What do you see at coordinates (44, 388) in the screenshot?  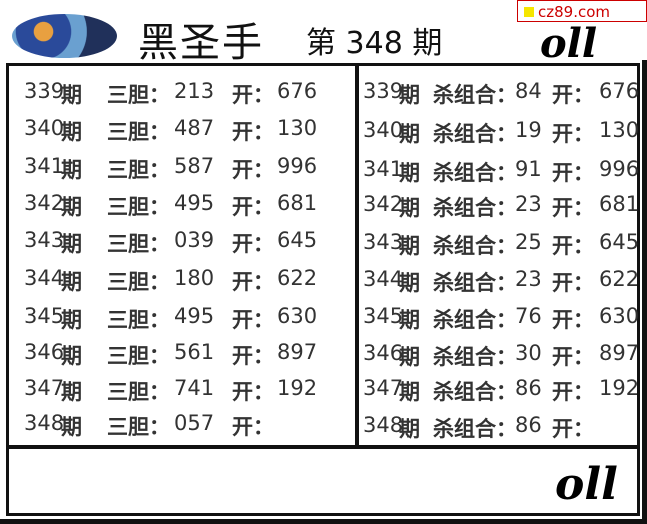 I see `period-number: 347` at bounding box center [44, 388].